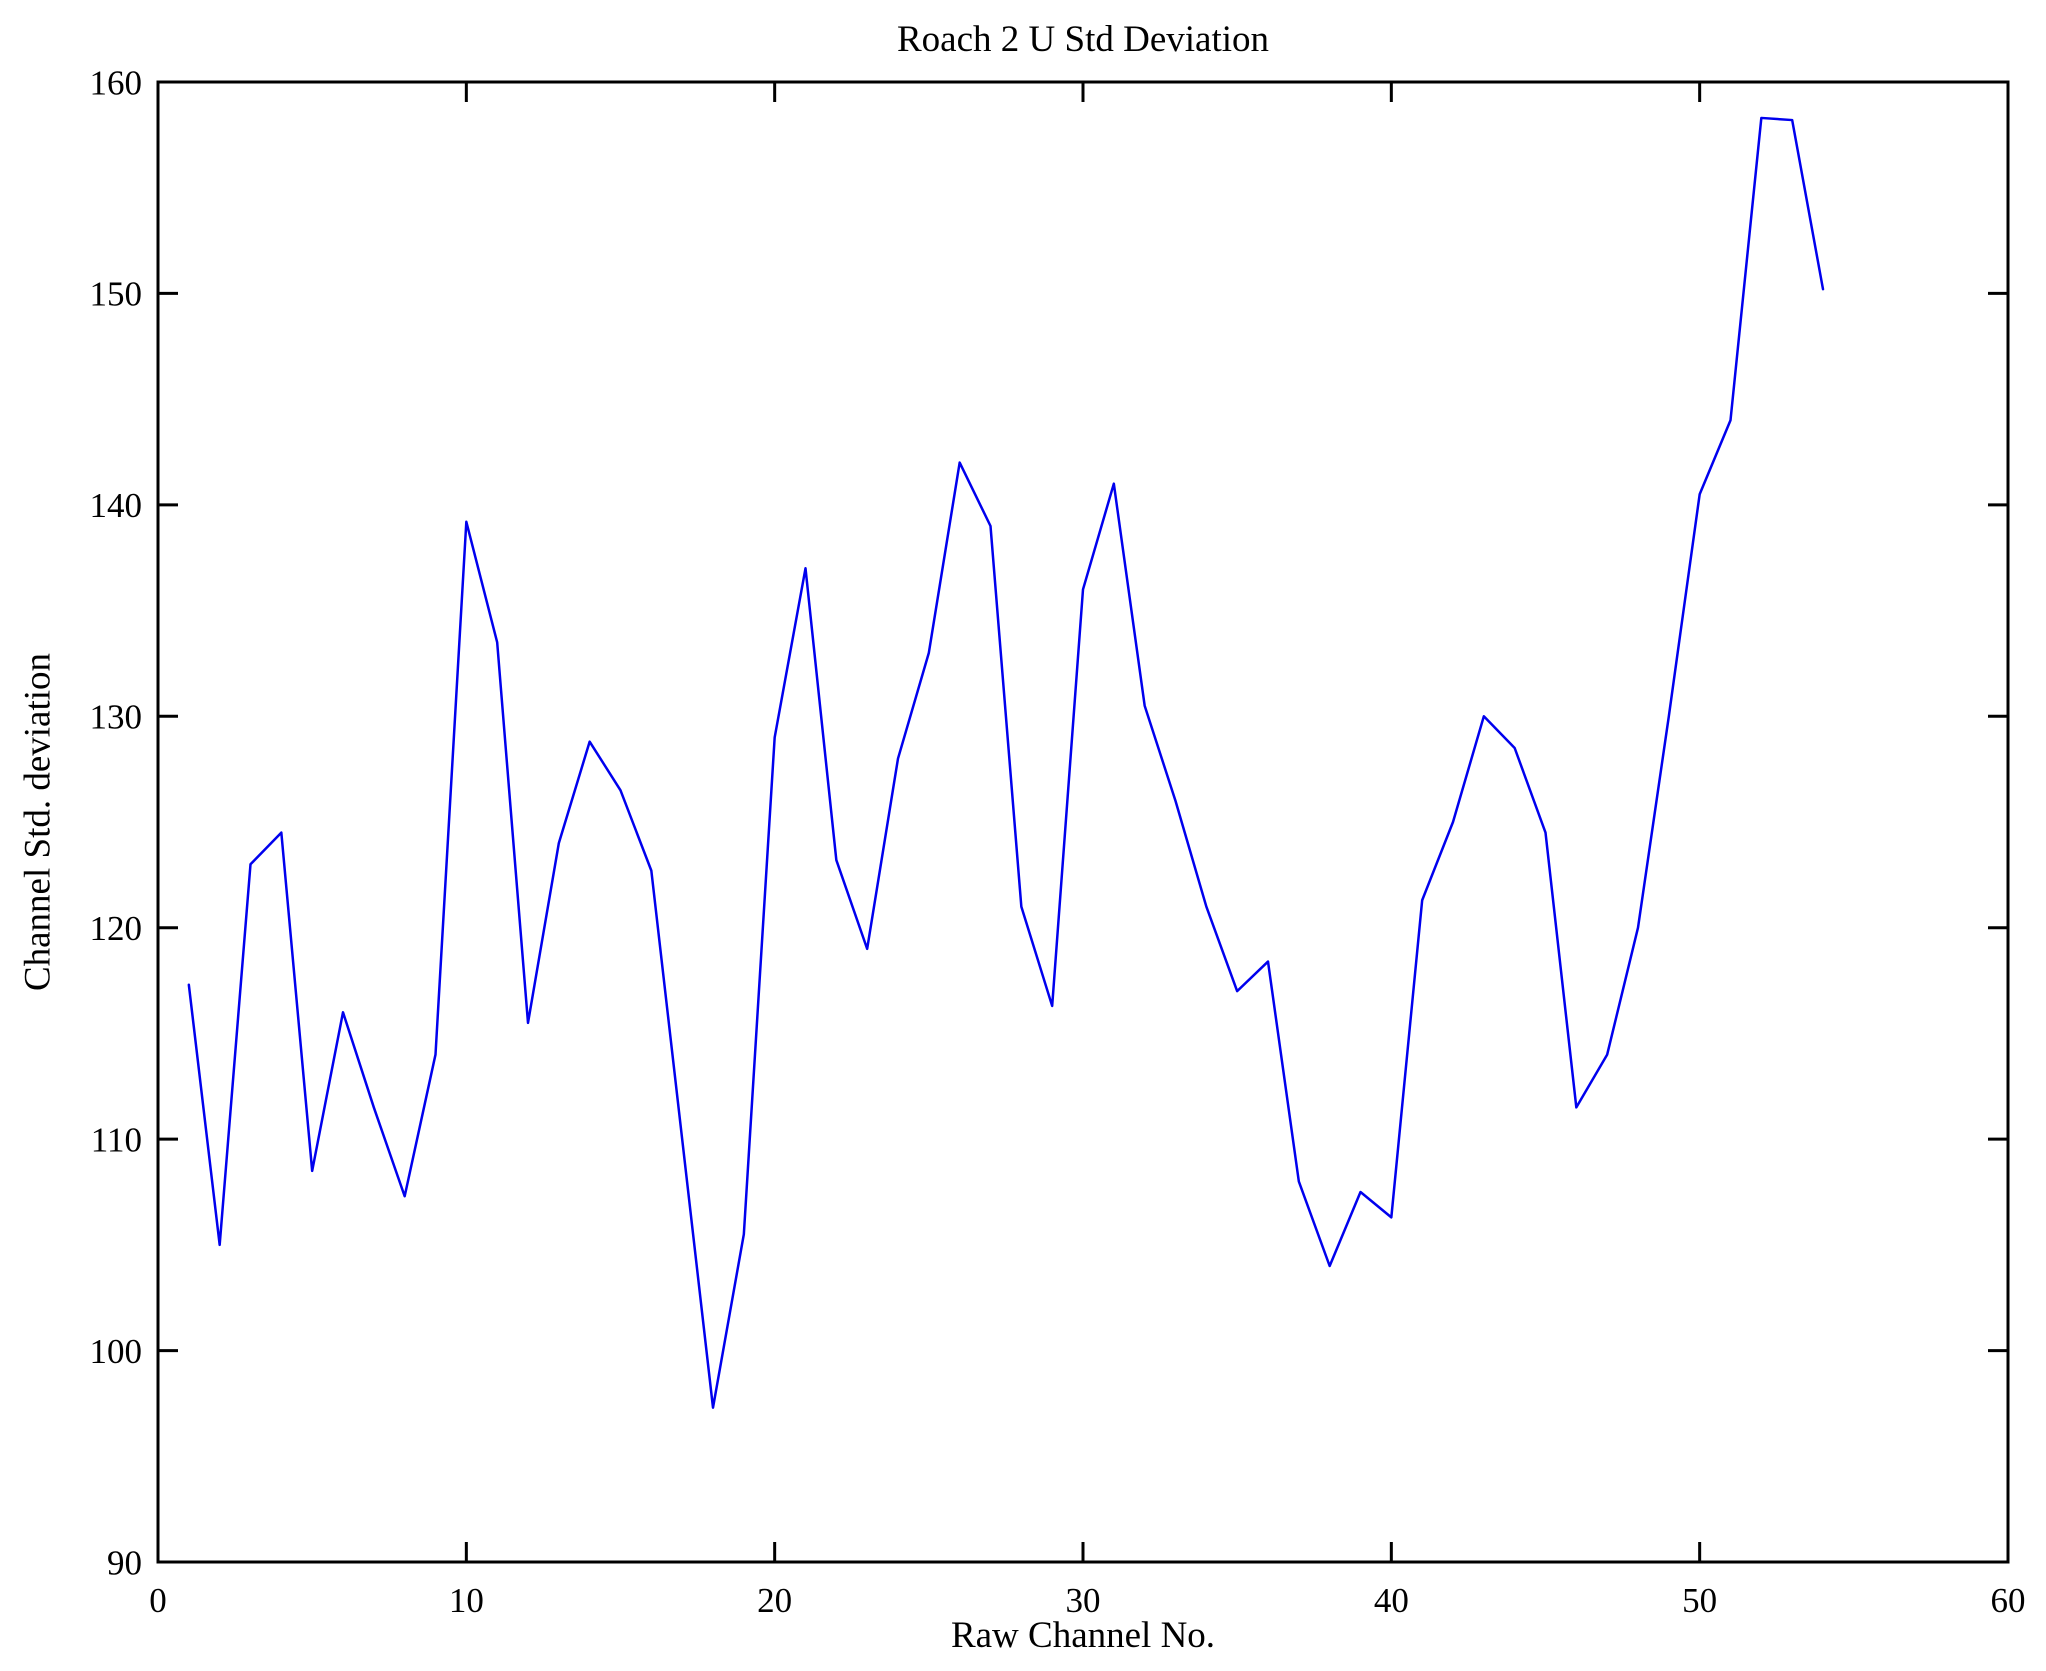  Describe the element at coordinates (116, 1139) in the screenshot. I see `y-tick-label: 110` at that location.